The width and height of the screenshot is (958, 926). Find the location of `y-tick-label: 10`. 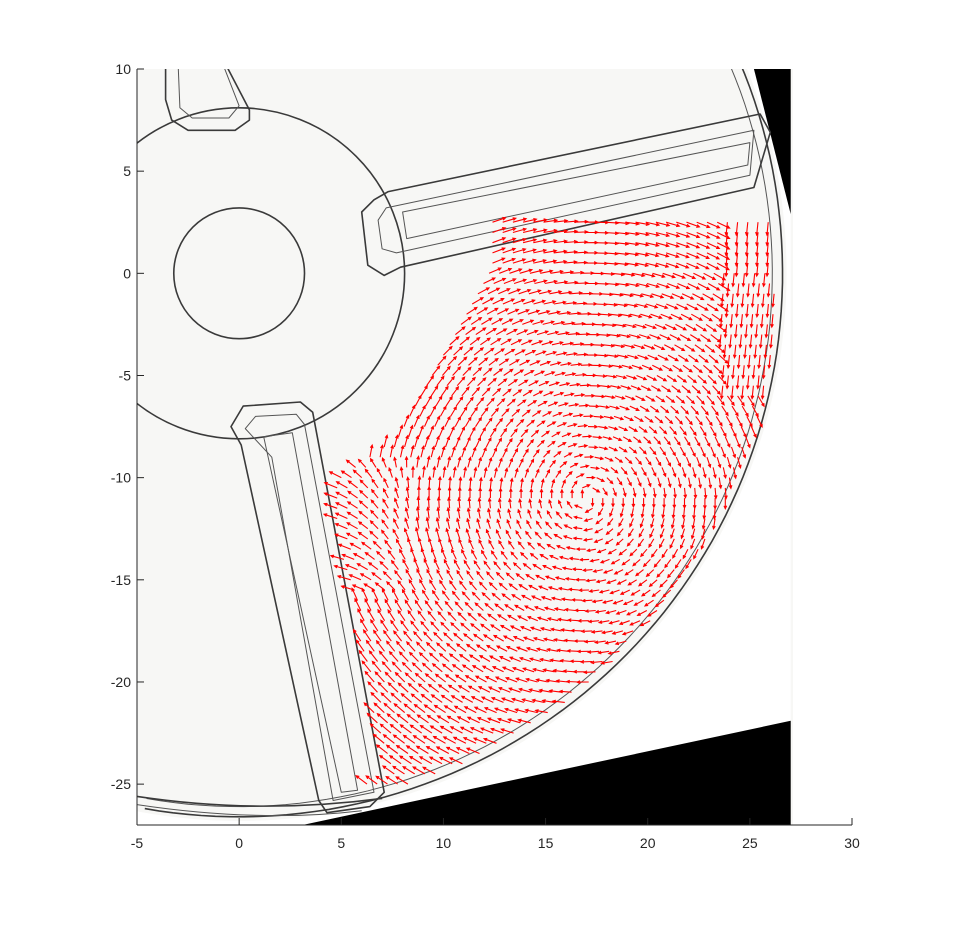

y-tick-label: 10 is located at coordinates (123, 69).